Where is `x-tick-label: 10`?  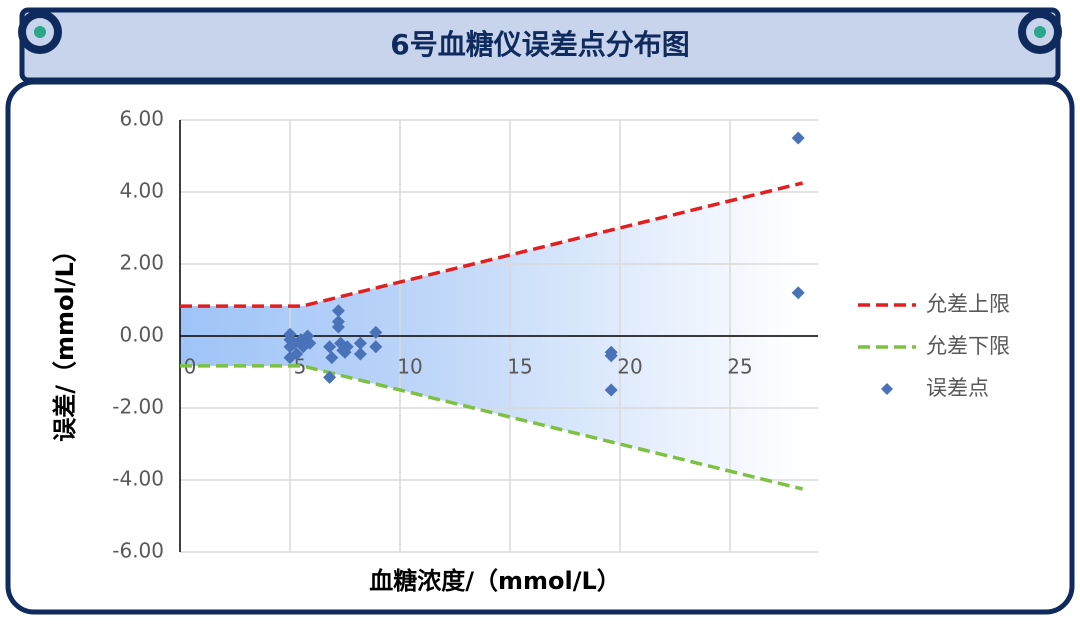
x-tick-label: 10 is located at coordinates (409, 367).